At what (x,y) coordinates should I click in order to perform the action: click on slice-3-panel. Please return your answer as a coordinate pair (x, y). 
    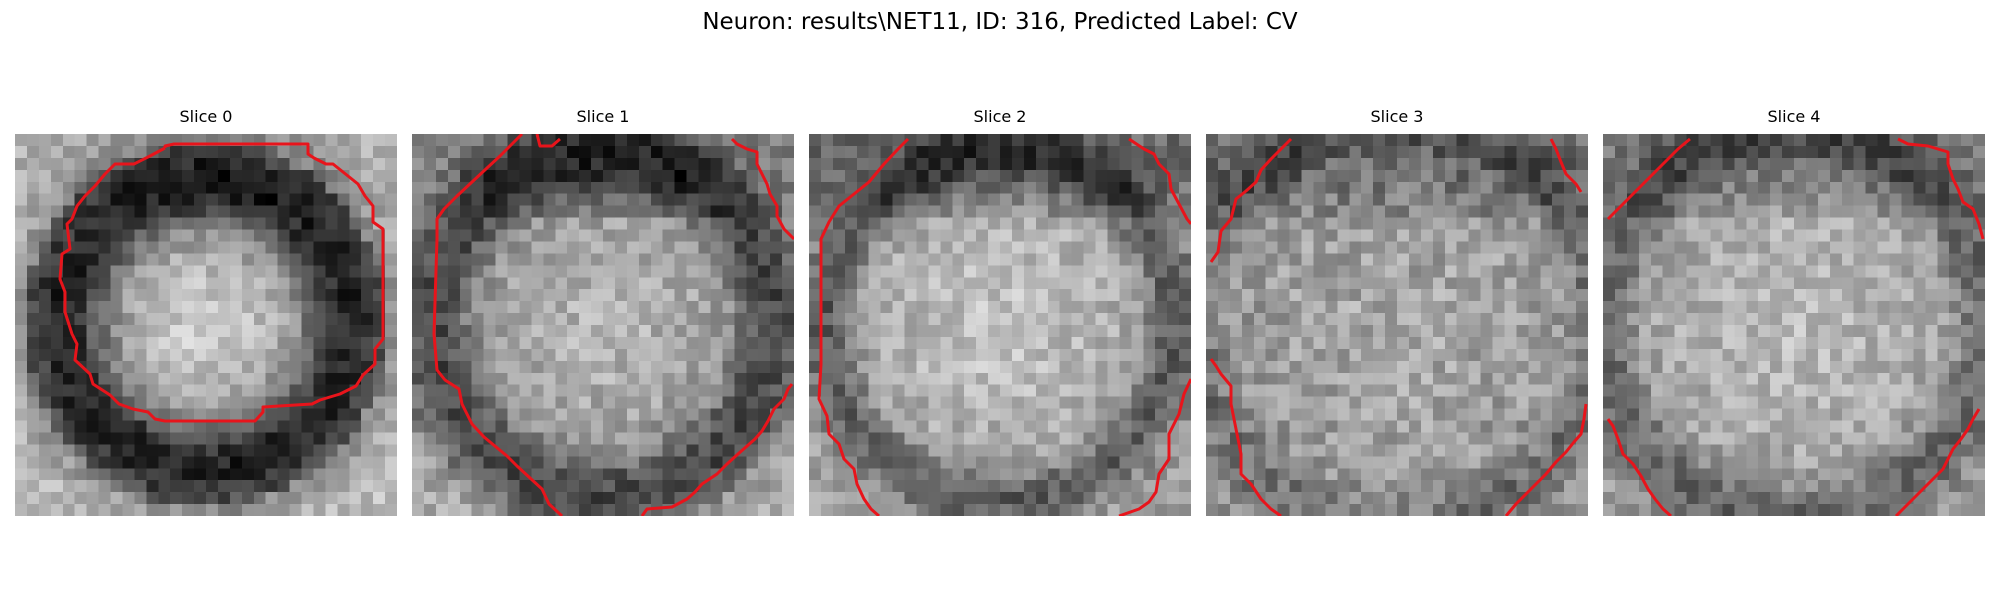
    Looking at the image, I should click on (1397, 325).